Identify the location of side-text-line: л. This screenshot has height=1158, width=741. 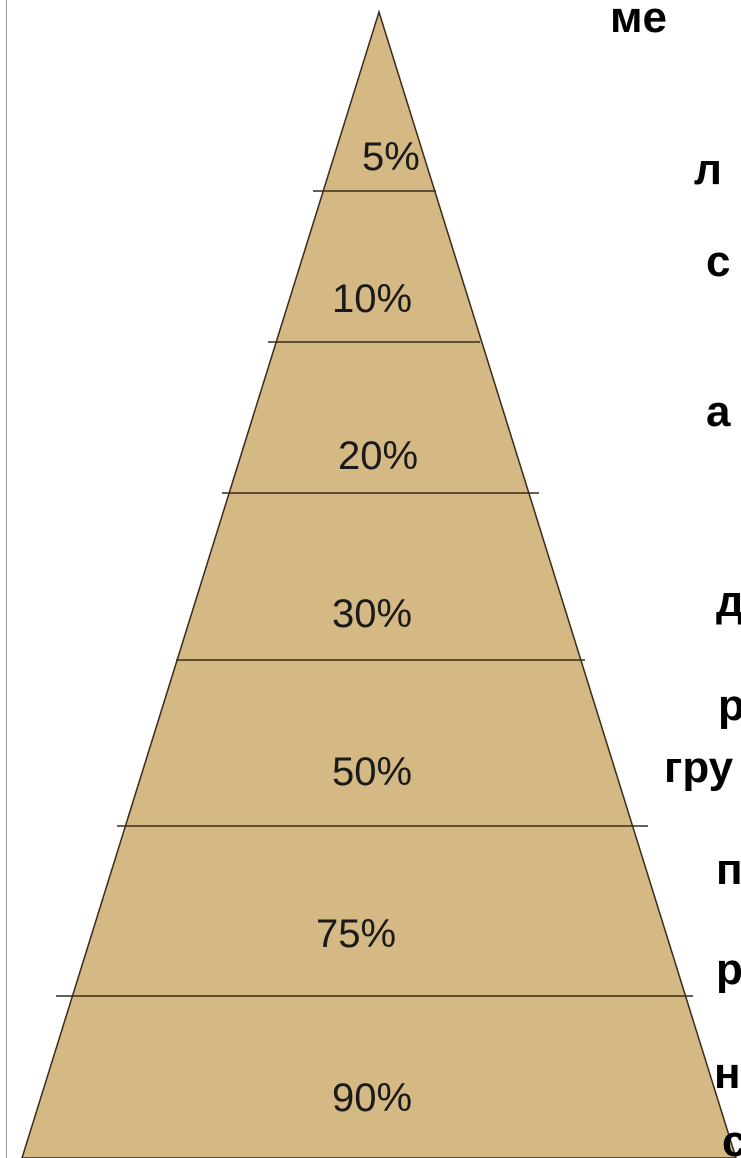
(708, 169).